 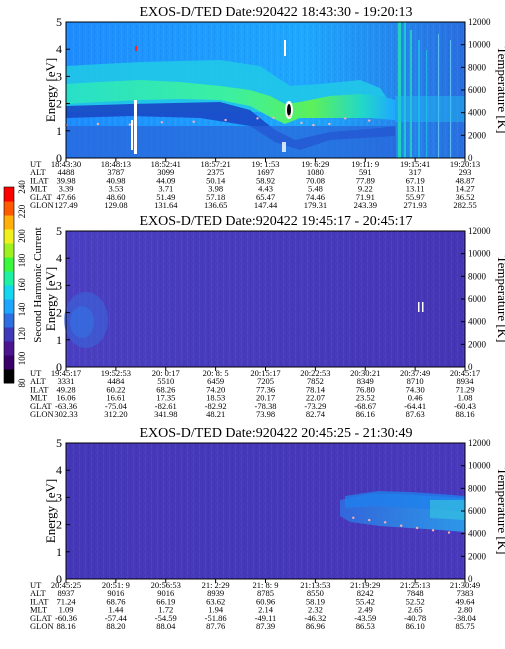 What do you see at coordinates (316, 389) in the screenshot?
I see `panel-2-table-cell: 78.14` at bounding box center [316, 389].